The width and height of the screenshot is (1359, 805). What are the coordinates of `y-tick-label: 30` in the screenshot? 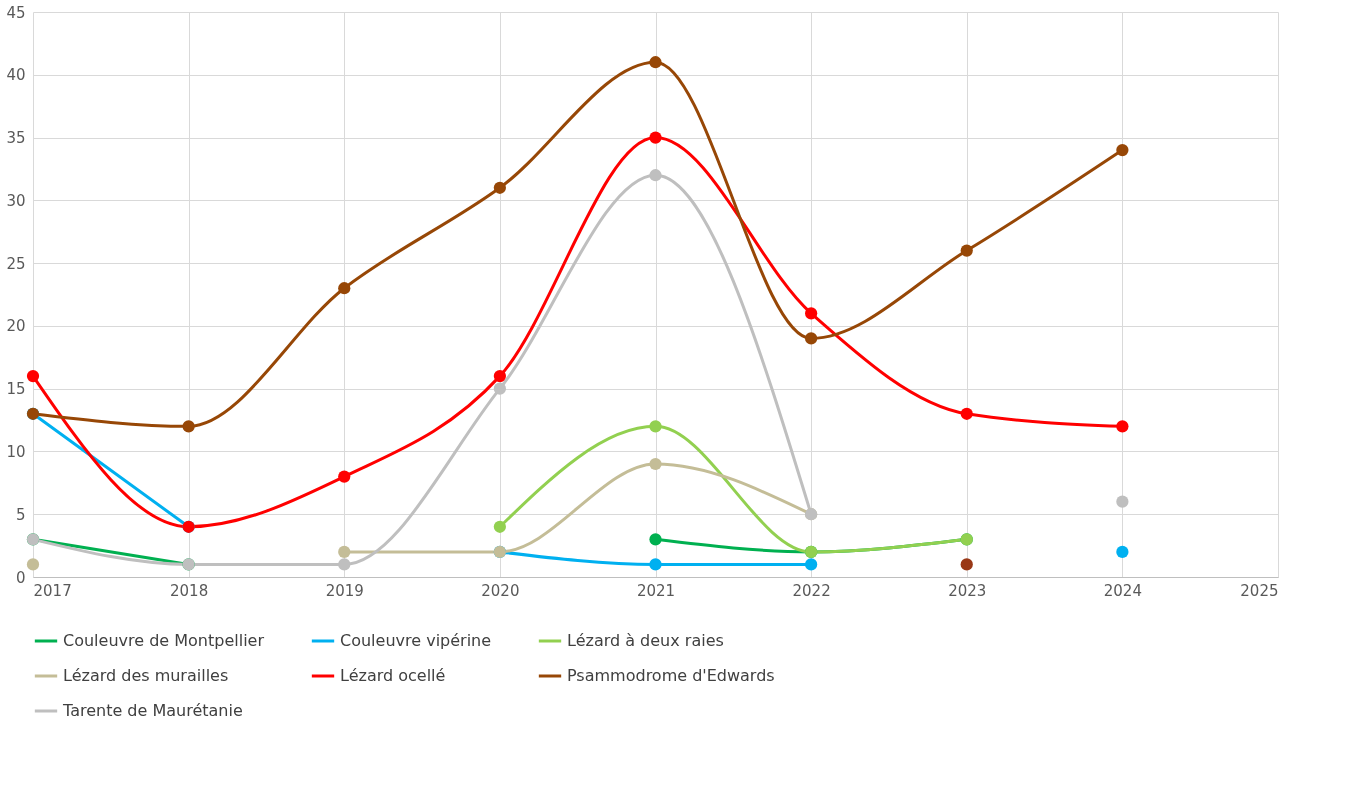 It's located at (16, 200).